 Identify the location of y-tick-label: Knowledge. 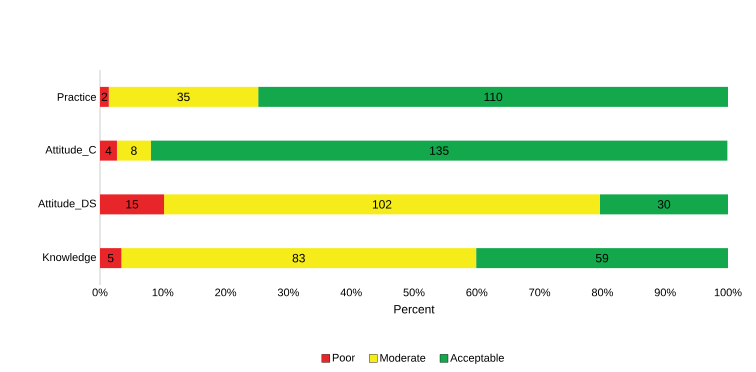
(69, 258).